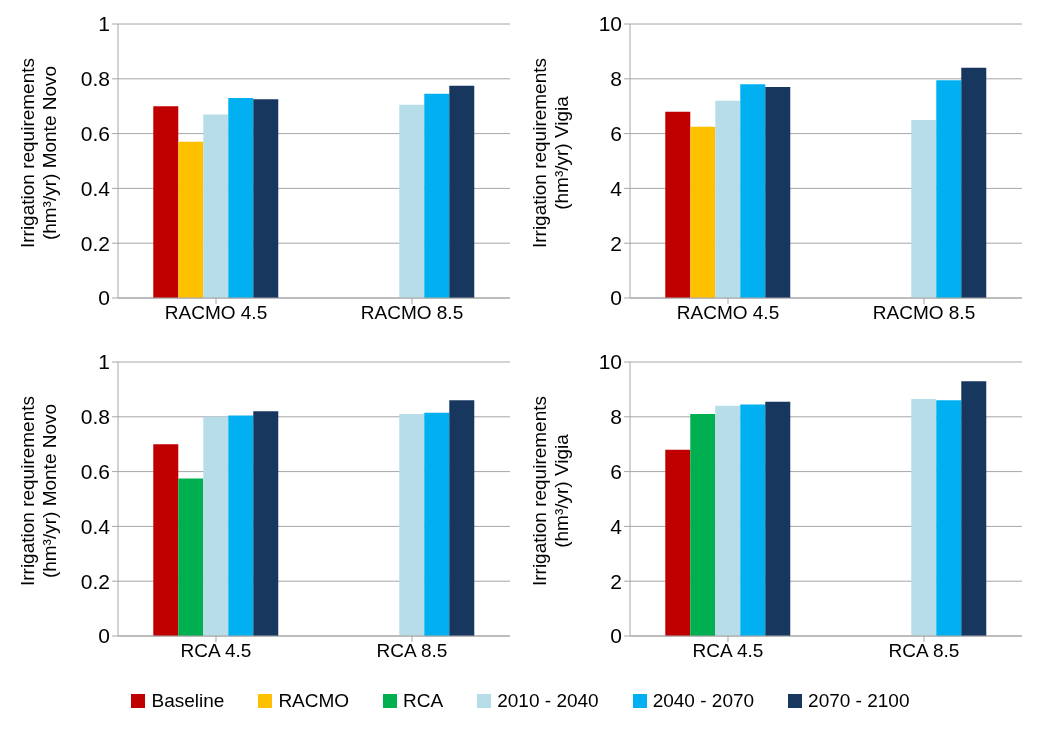 This screenshot has width=1041, height=735. I want to click on legend-label: 2010 - 2040, so click(548, 701).